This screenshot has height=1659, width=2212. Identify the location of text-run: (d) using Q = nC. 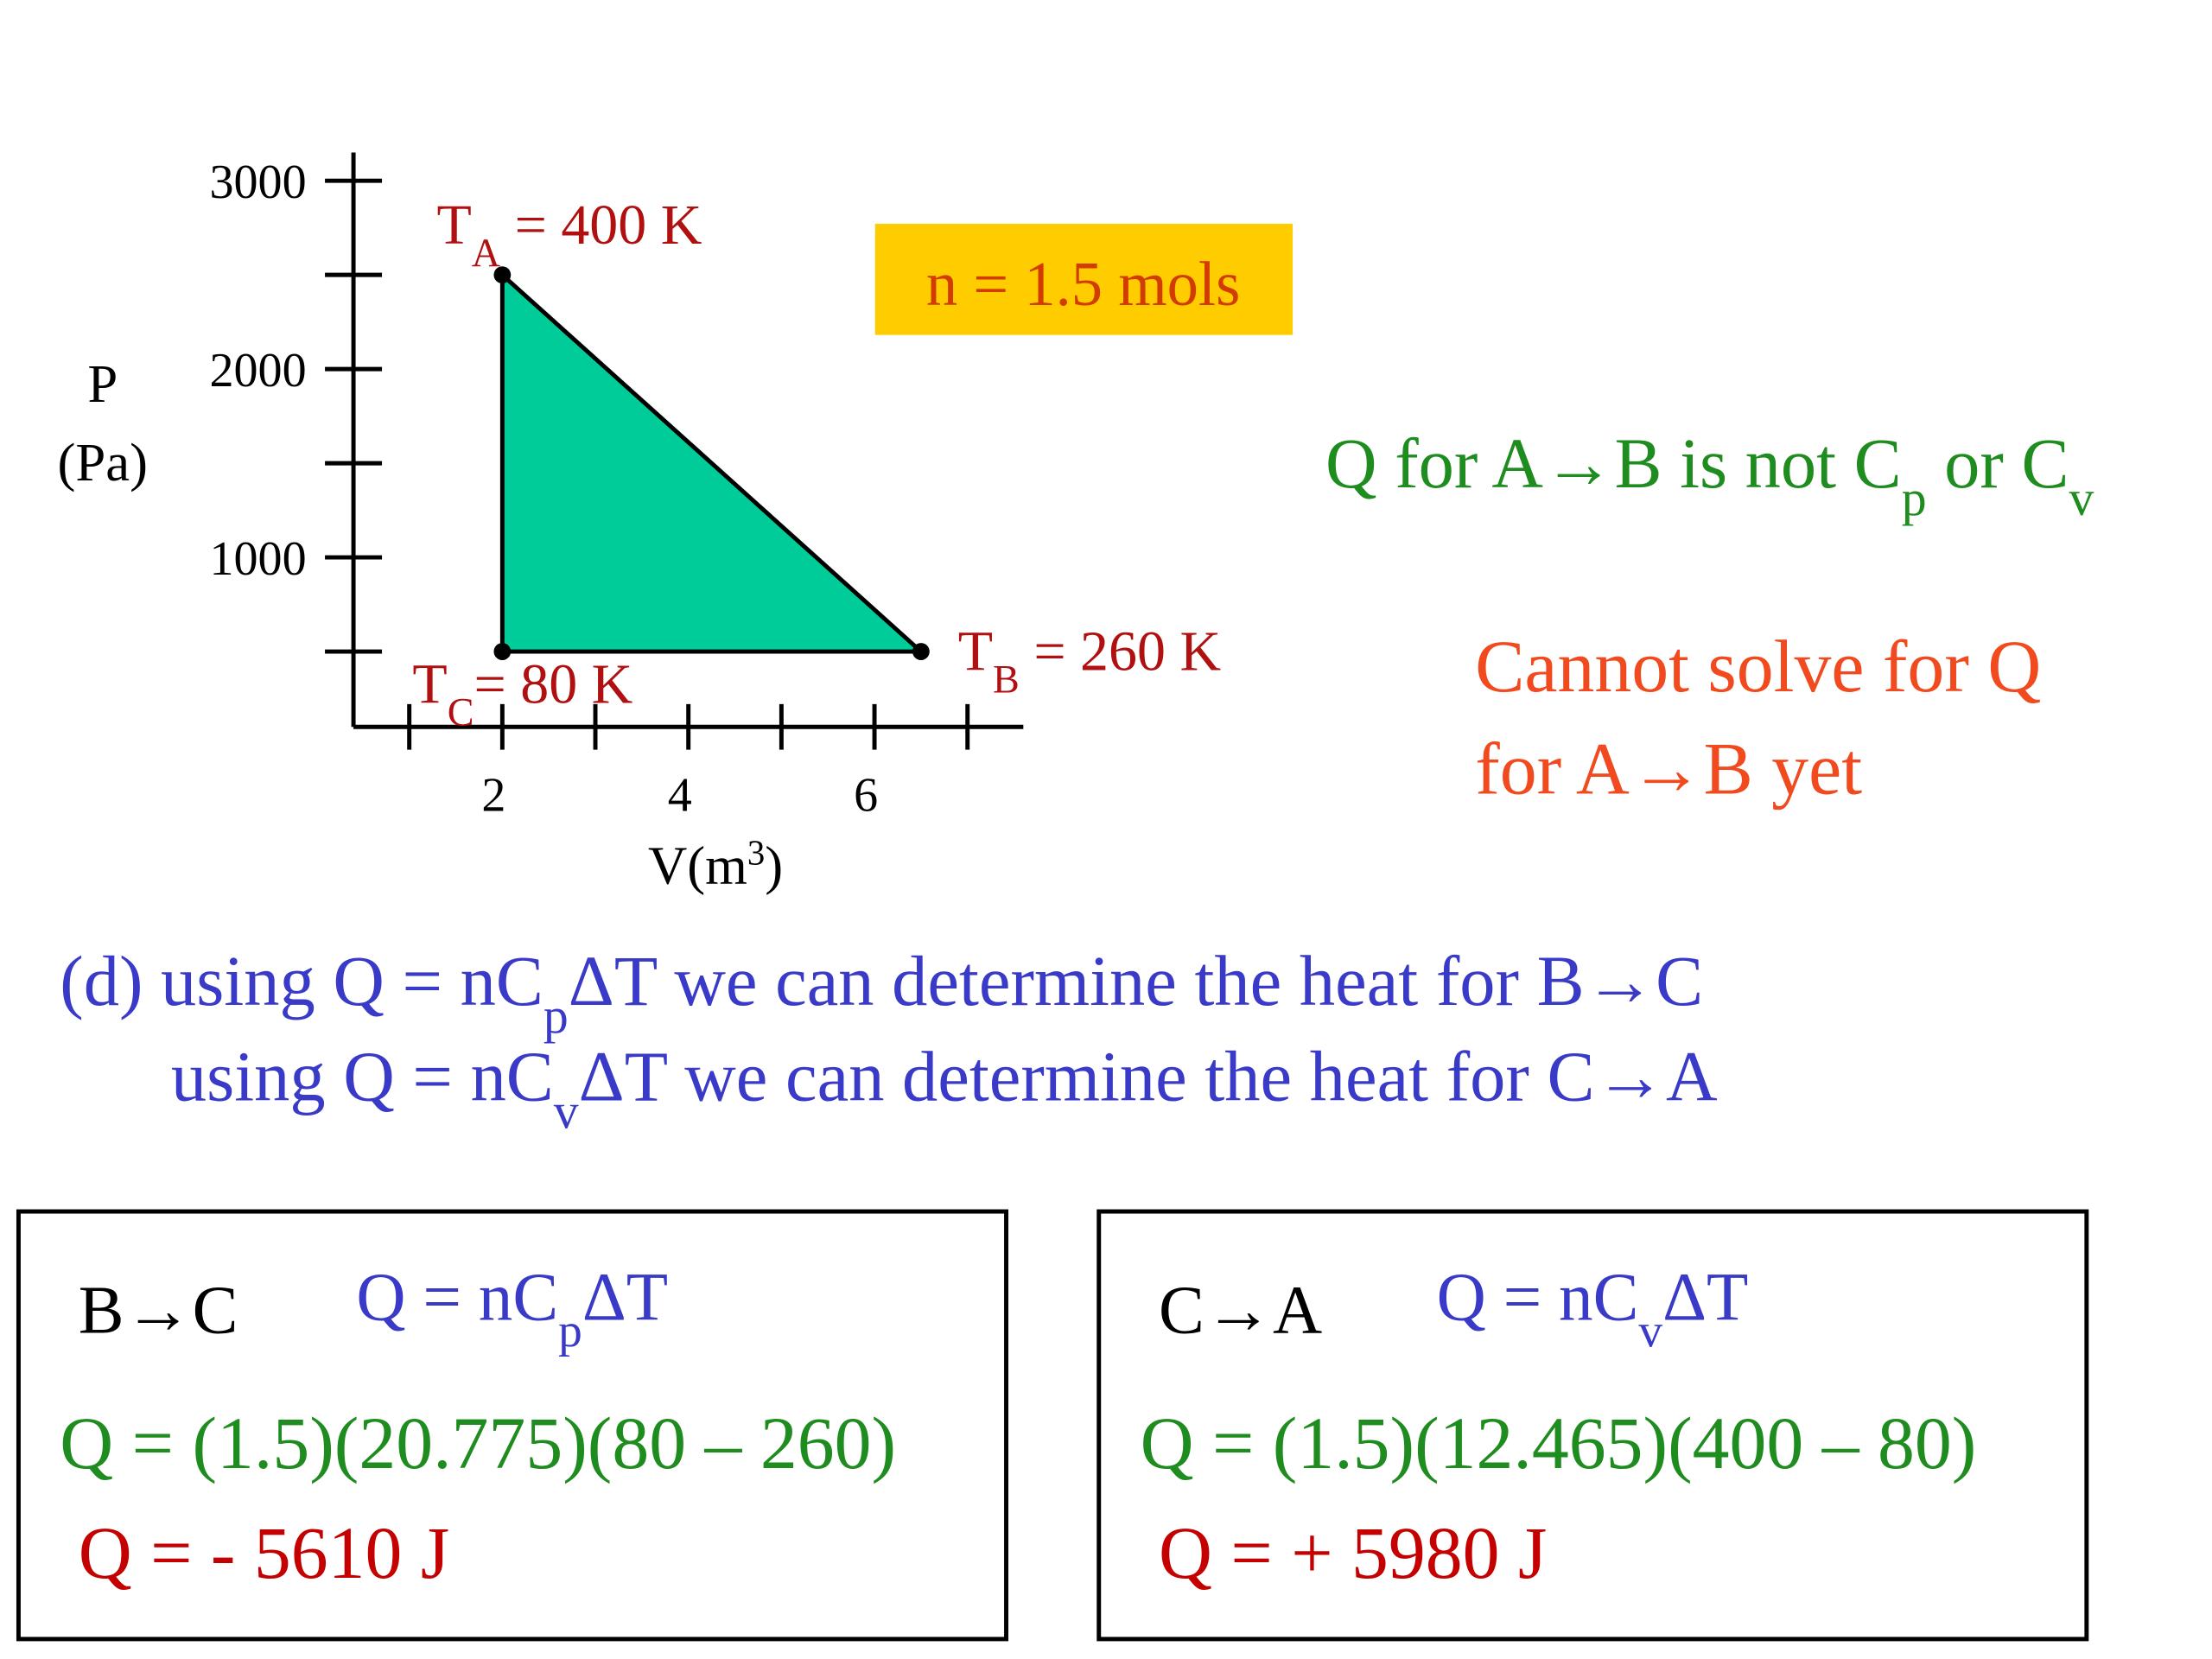
(301, 981).